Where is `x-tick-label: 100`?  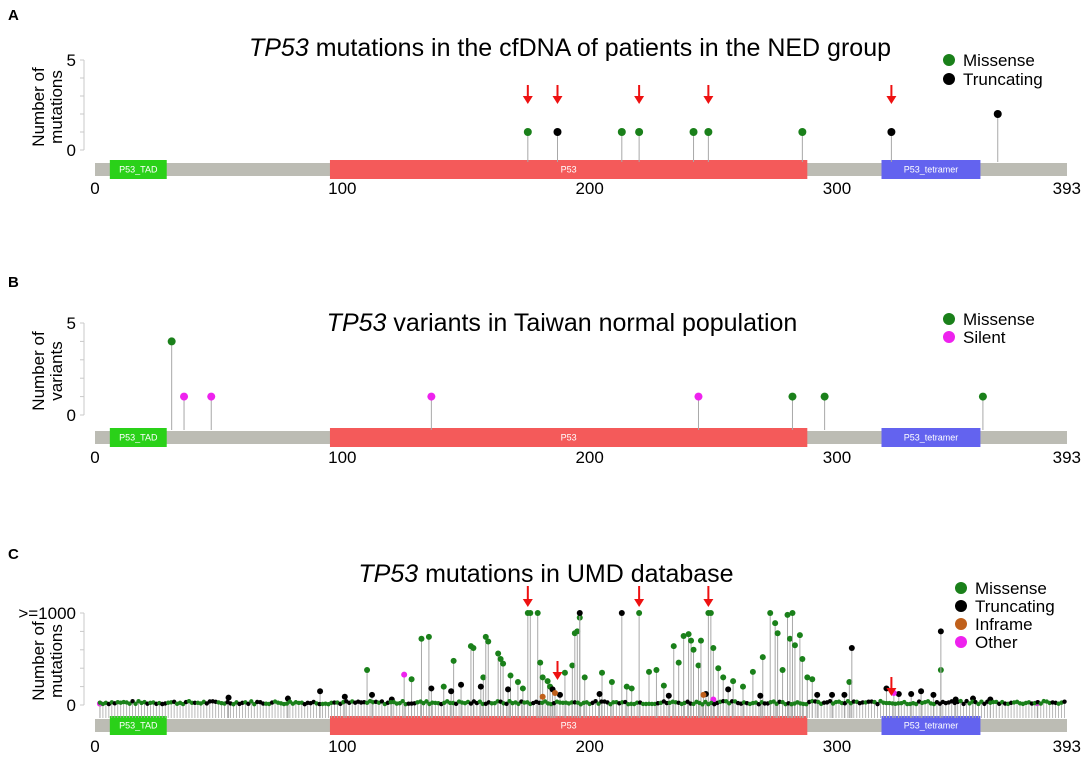 x-tick-label: 100 is located at coordinates (342, 457).